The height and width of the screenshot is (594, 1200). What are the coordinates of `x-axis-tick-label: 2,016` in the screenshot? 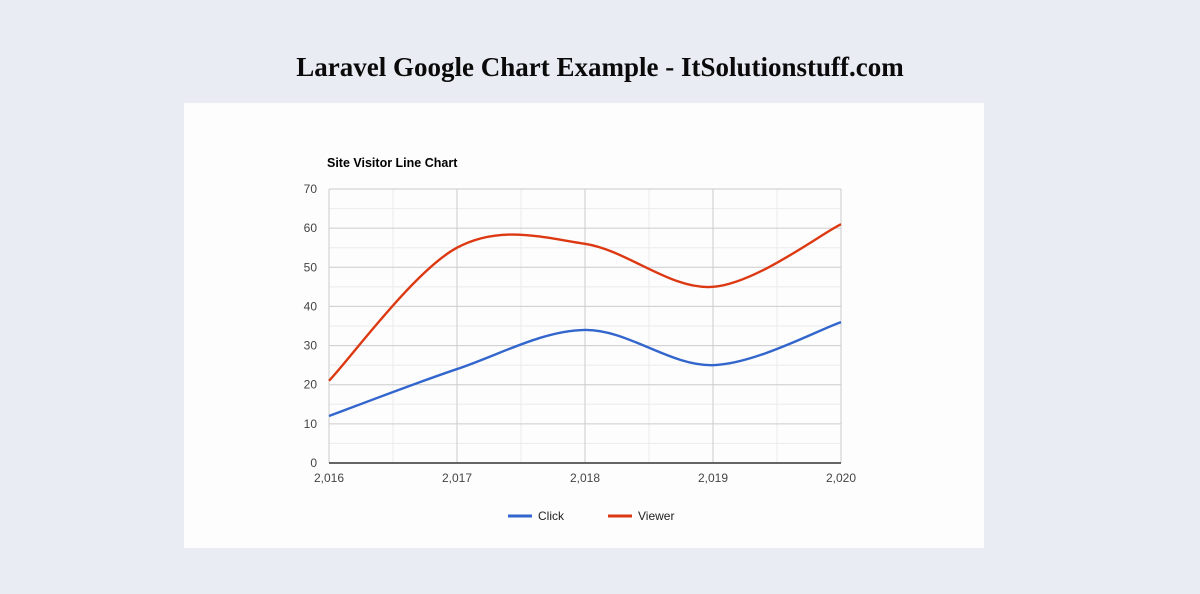 It's located at (329, 478).